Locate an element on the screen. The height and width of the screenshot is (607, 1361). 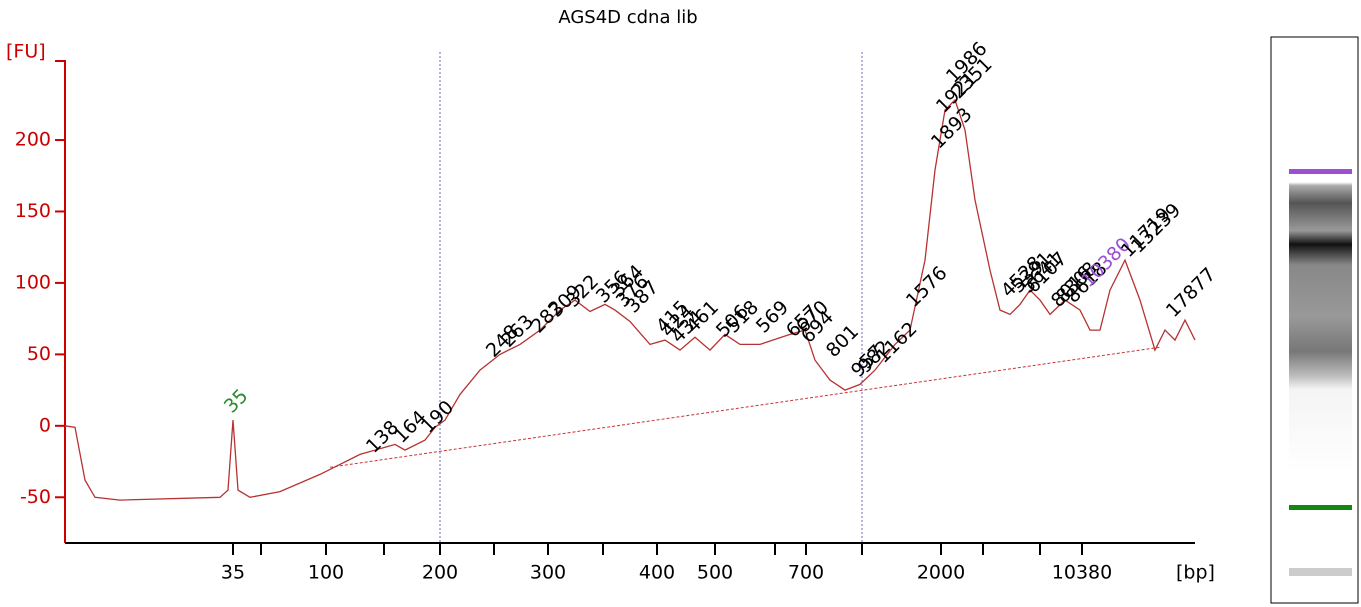
gel-band-area is located at coordinates (1320, 299).